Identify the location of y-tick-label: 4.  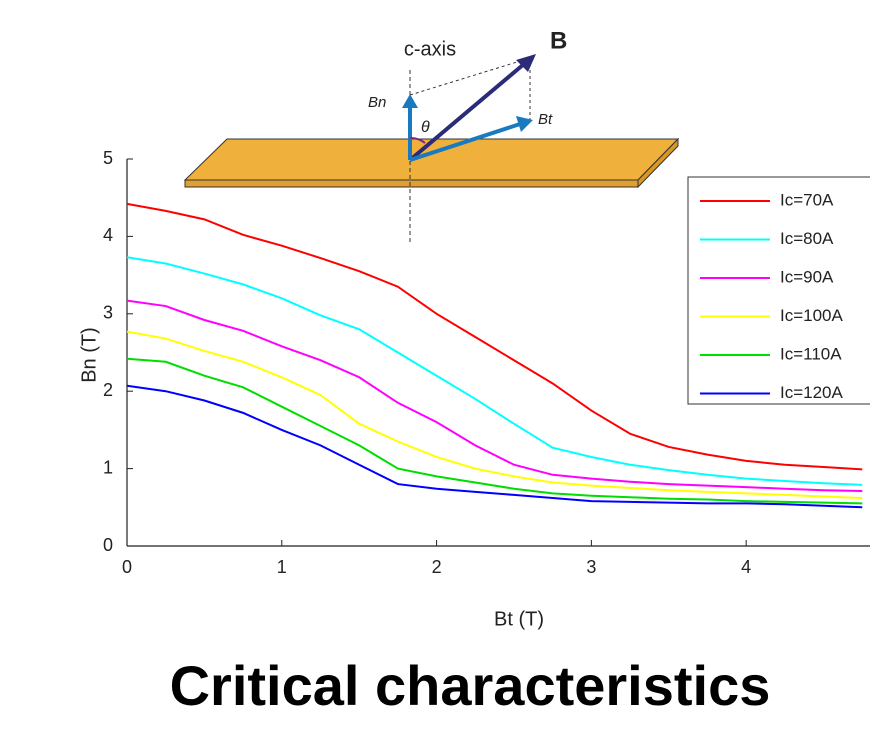
(108, 235).